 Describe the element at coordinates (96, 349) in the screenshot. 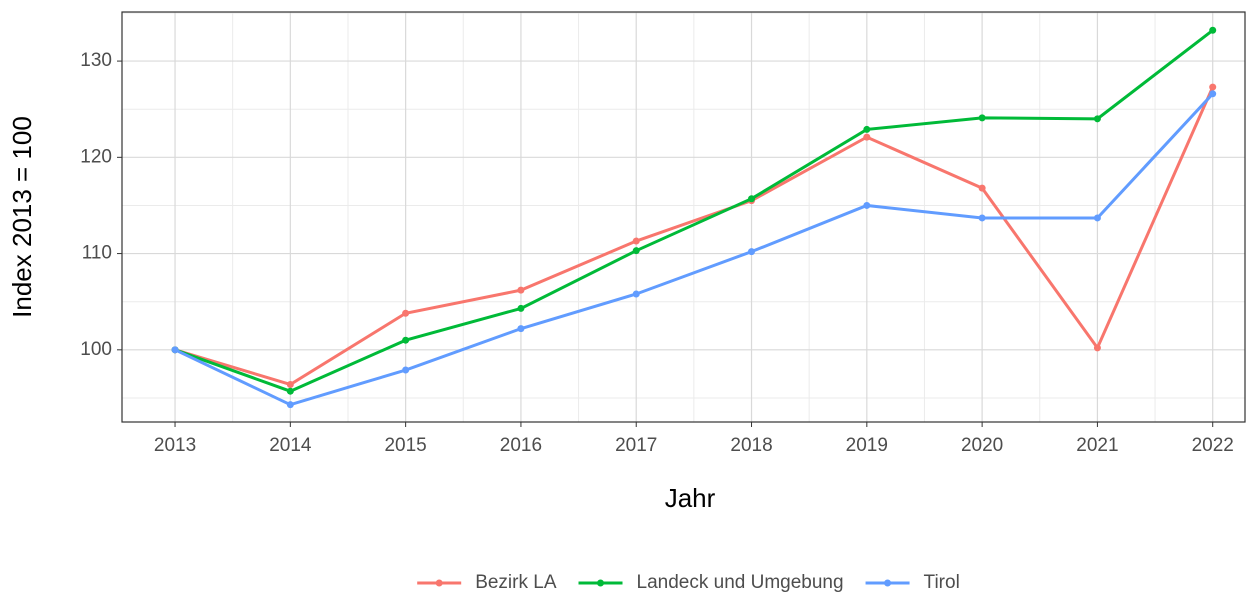

I see `y-tick-label: 100` at that location.